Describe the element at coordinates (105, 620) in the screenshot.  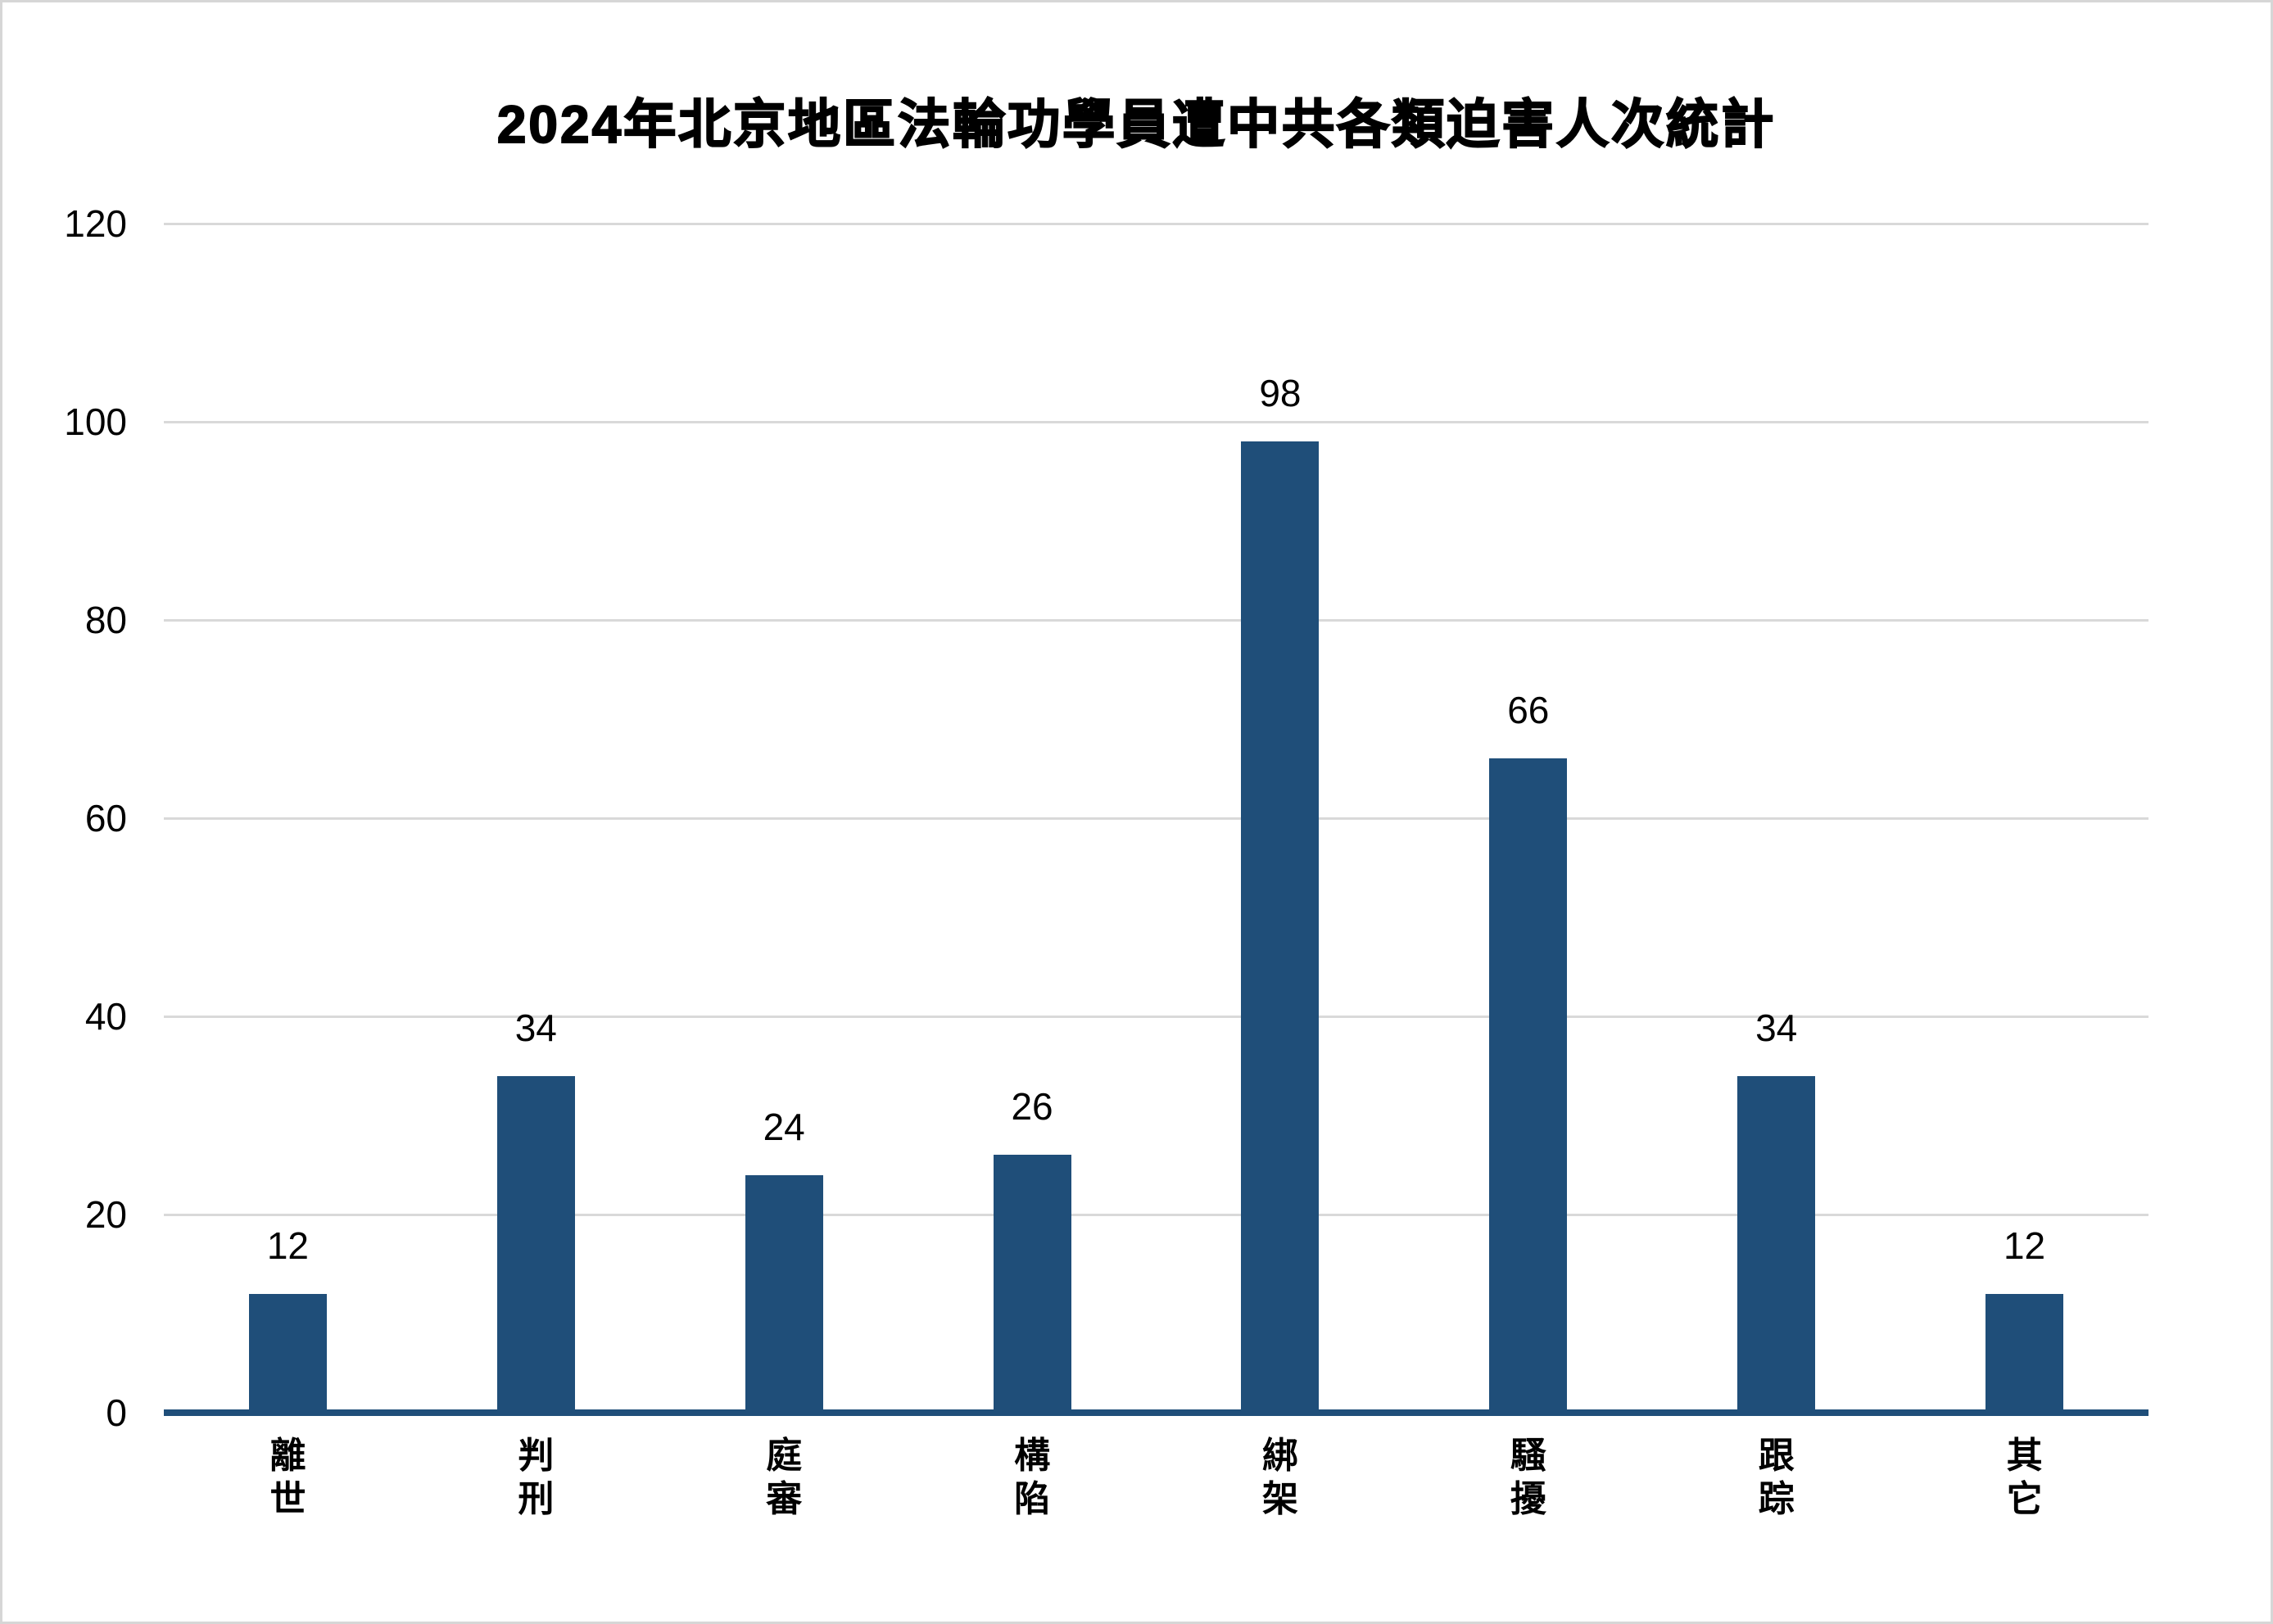
I see `y-tick-label-80: 80` at that location.